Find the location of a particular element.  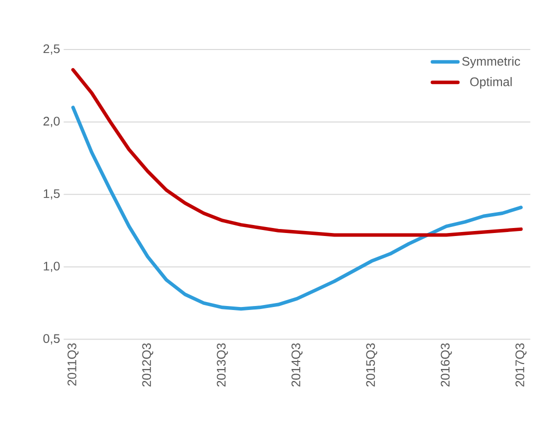

y-tick-label: 0,5 is located at coordinates (51, 339).